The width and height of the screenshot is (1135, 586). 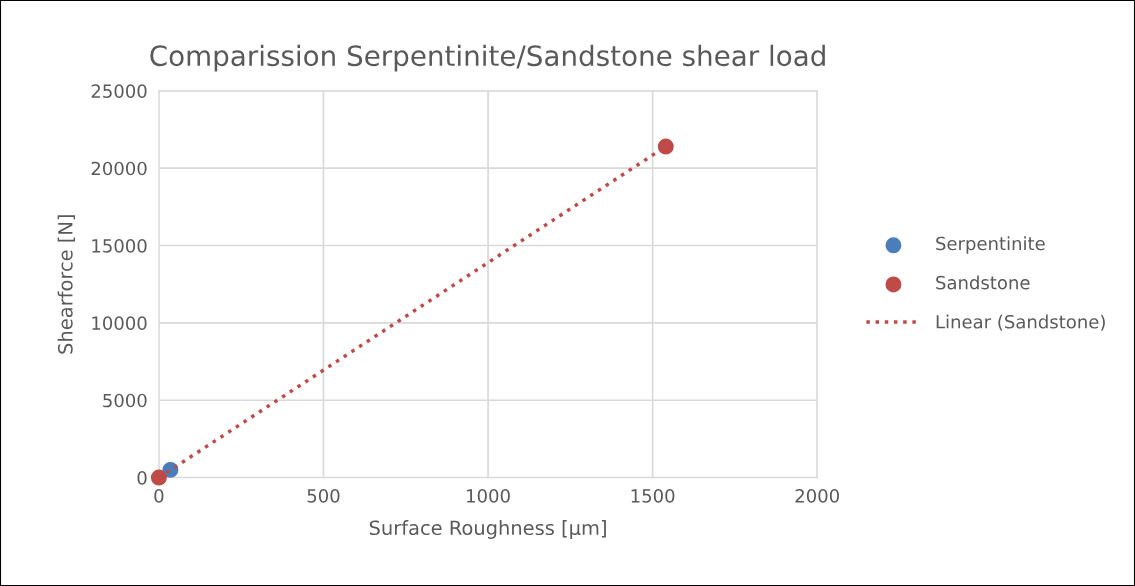 What do you see at coordinates (119, 323) in the screenshot?
I see `y-tick-label: 10000` at bounding box center [119, 323].